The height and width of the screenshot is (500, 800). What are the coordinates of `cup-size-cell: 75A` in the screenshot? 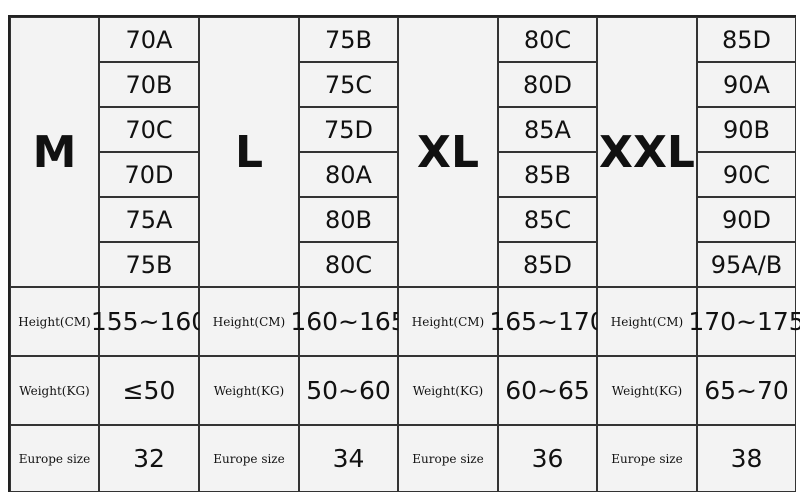 It's located at (149, 219).